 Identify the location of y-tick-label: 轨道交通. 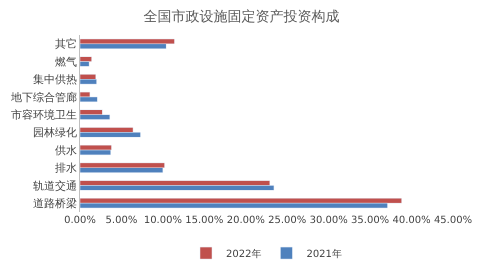
(54, 185).